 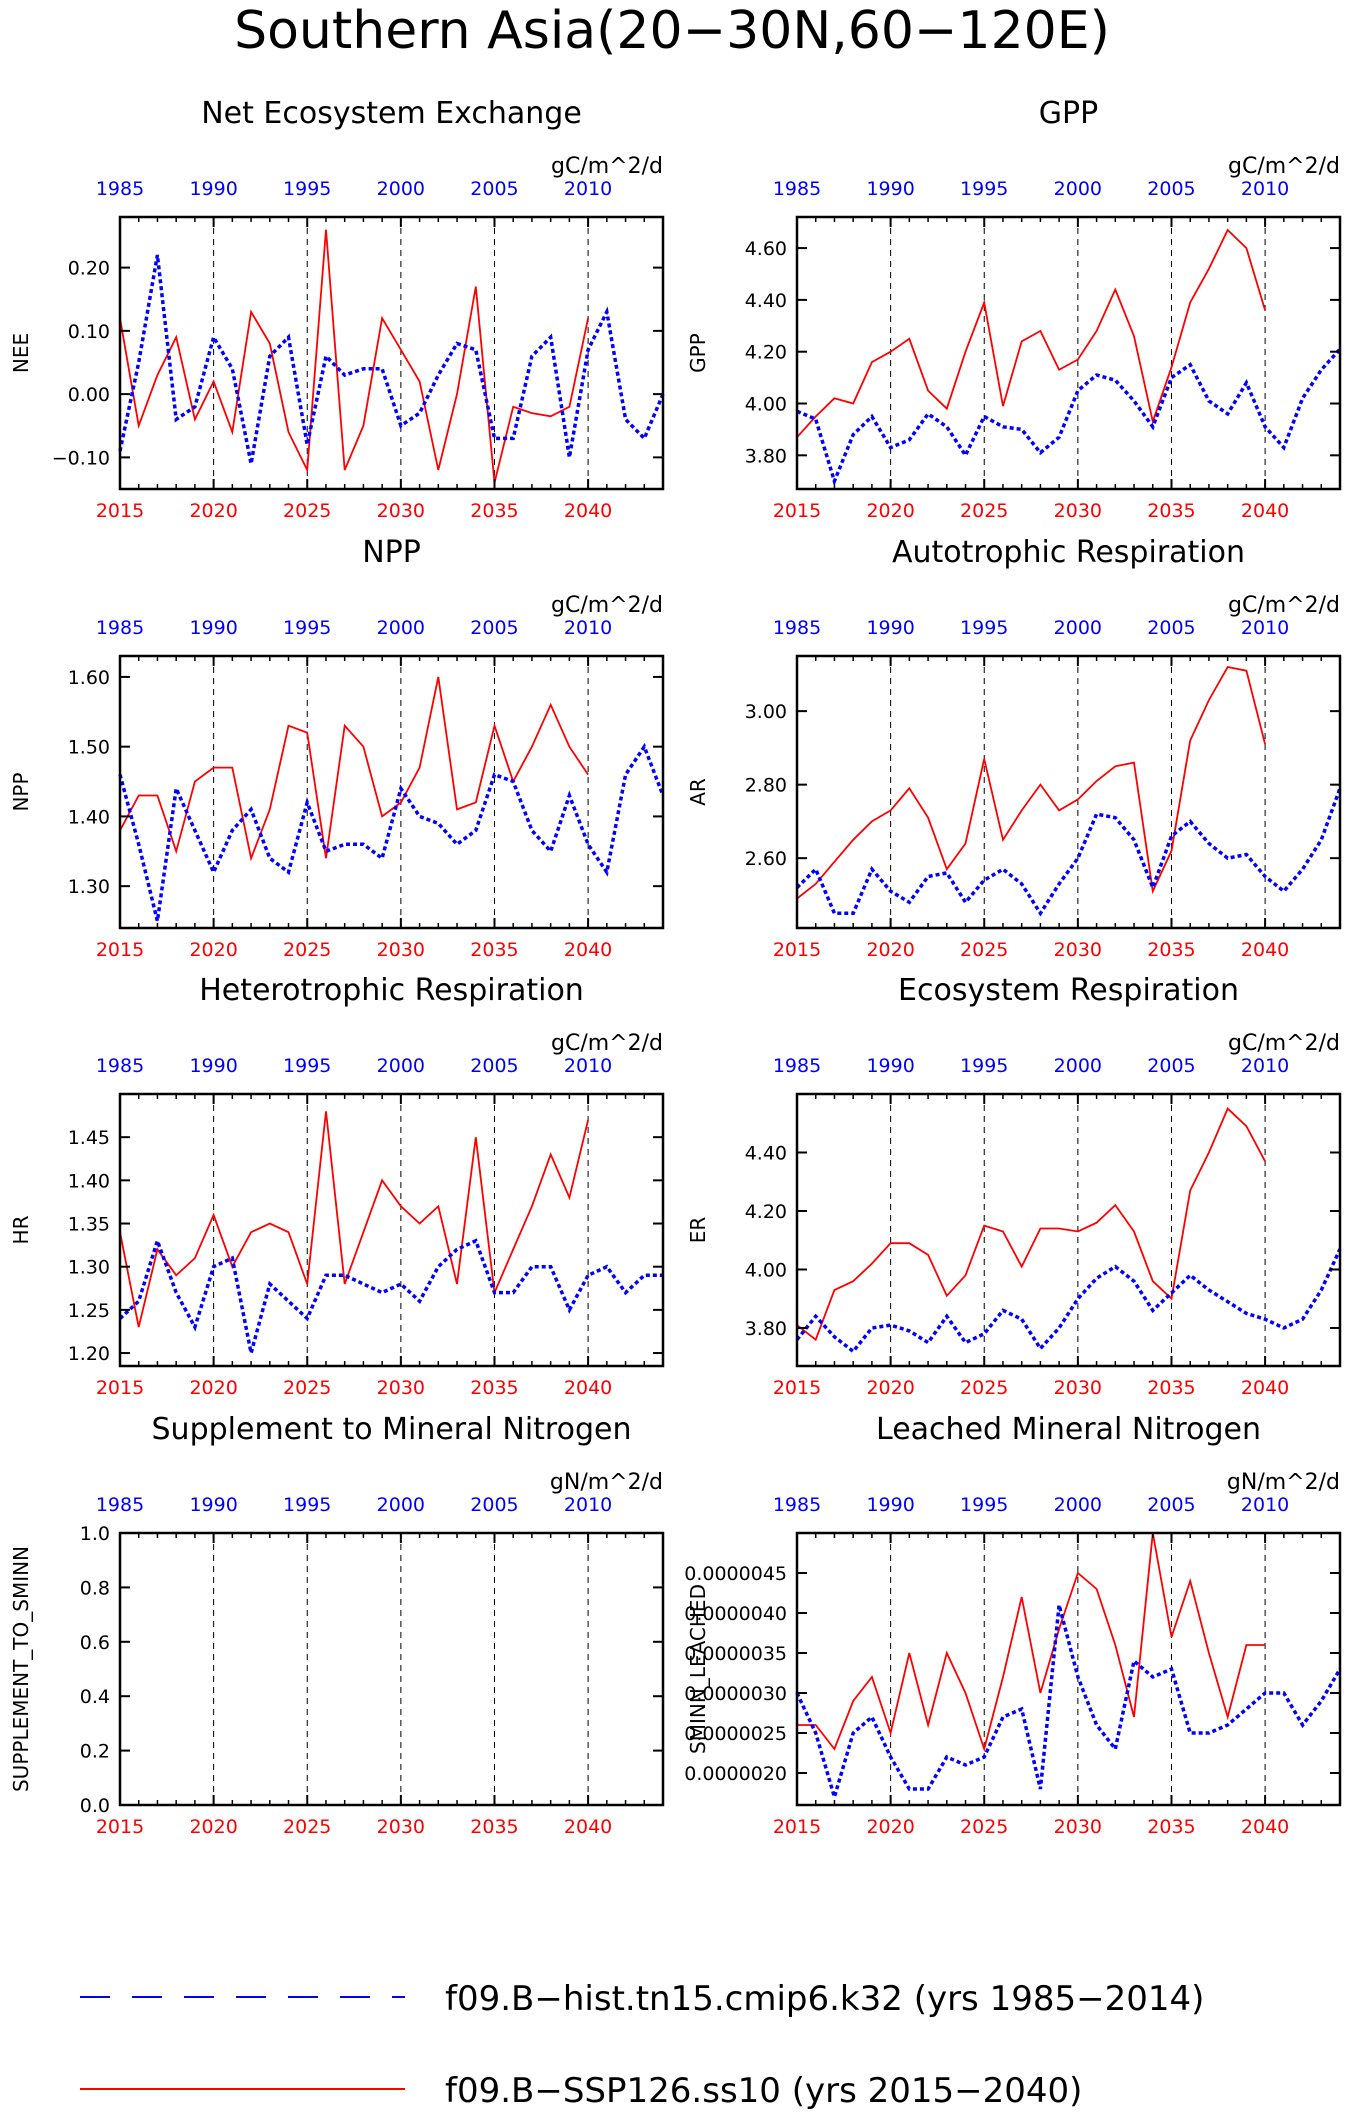 I want to click on y-tick-label: 4.20, so click(x=766, y=353).